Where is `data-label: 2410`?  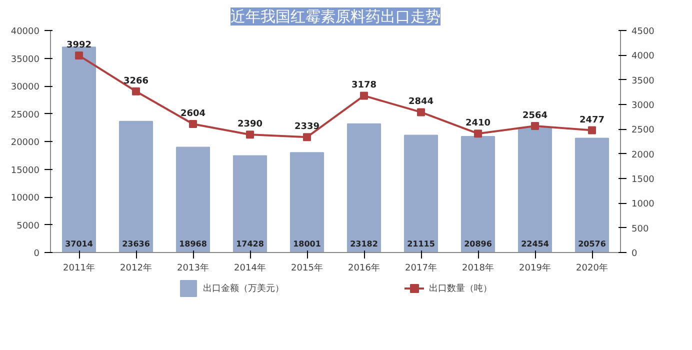 data-label: 2410 is located at coordinates (478, 123).